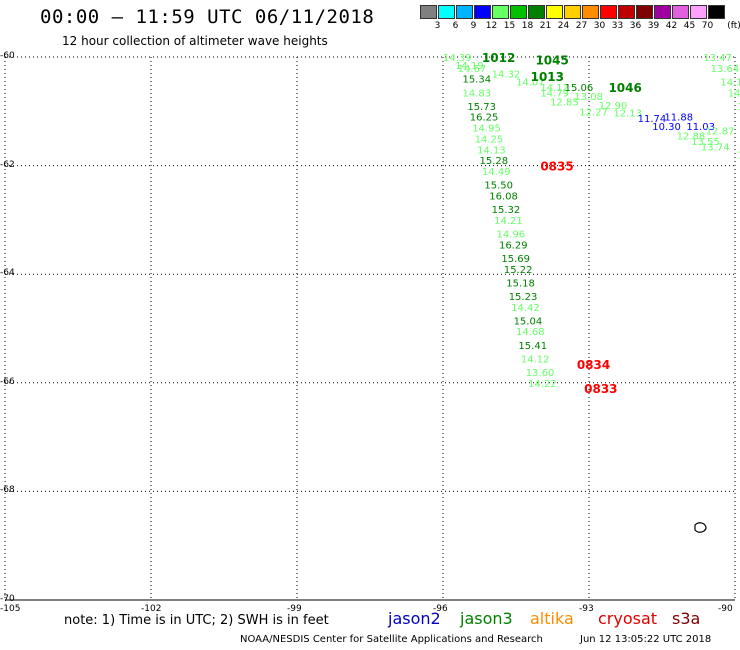  Describe the element at coordinates (469, 66) in the screenshot. I see `wave-height-label: 14.19` at that location.